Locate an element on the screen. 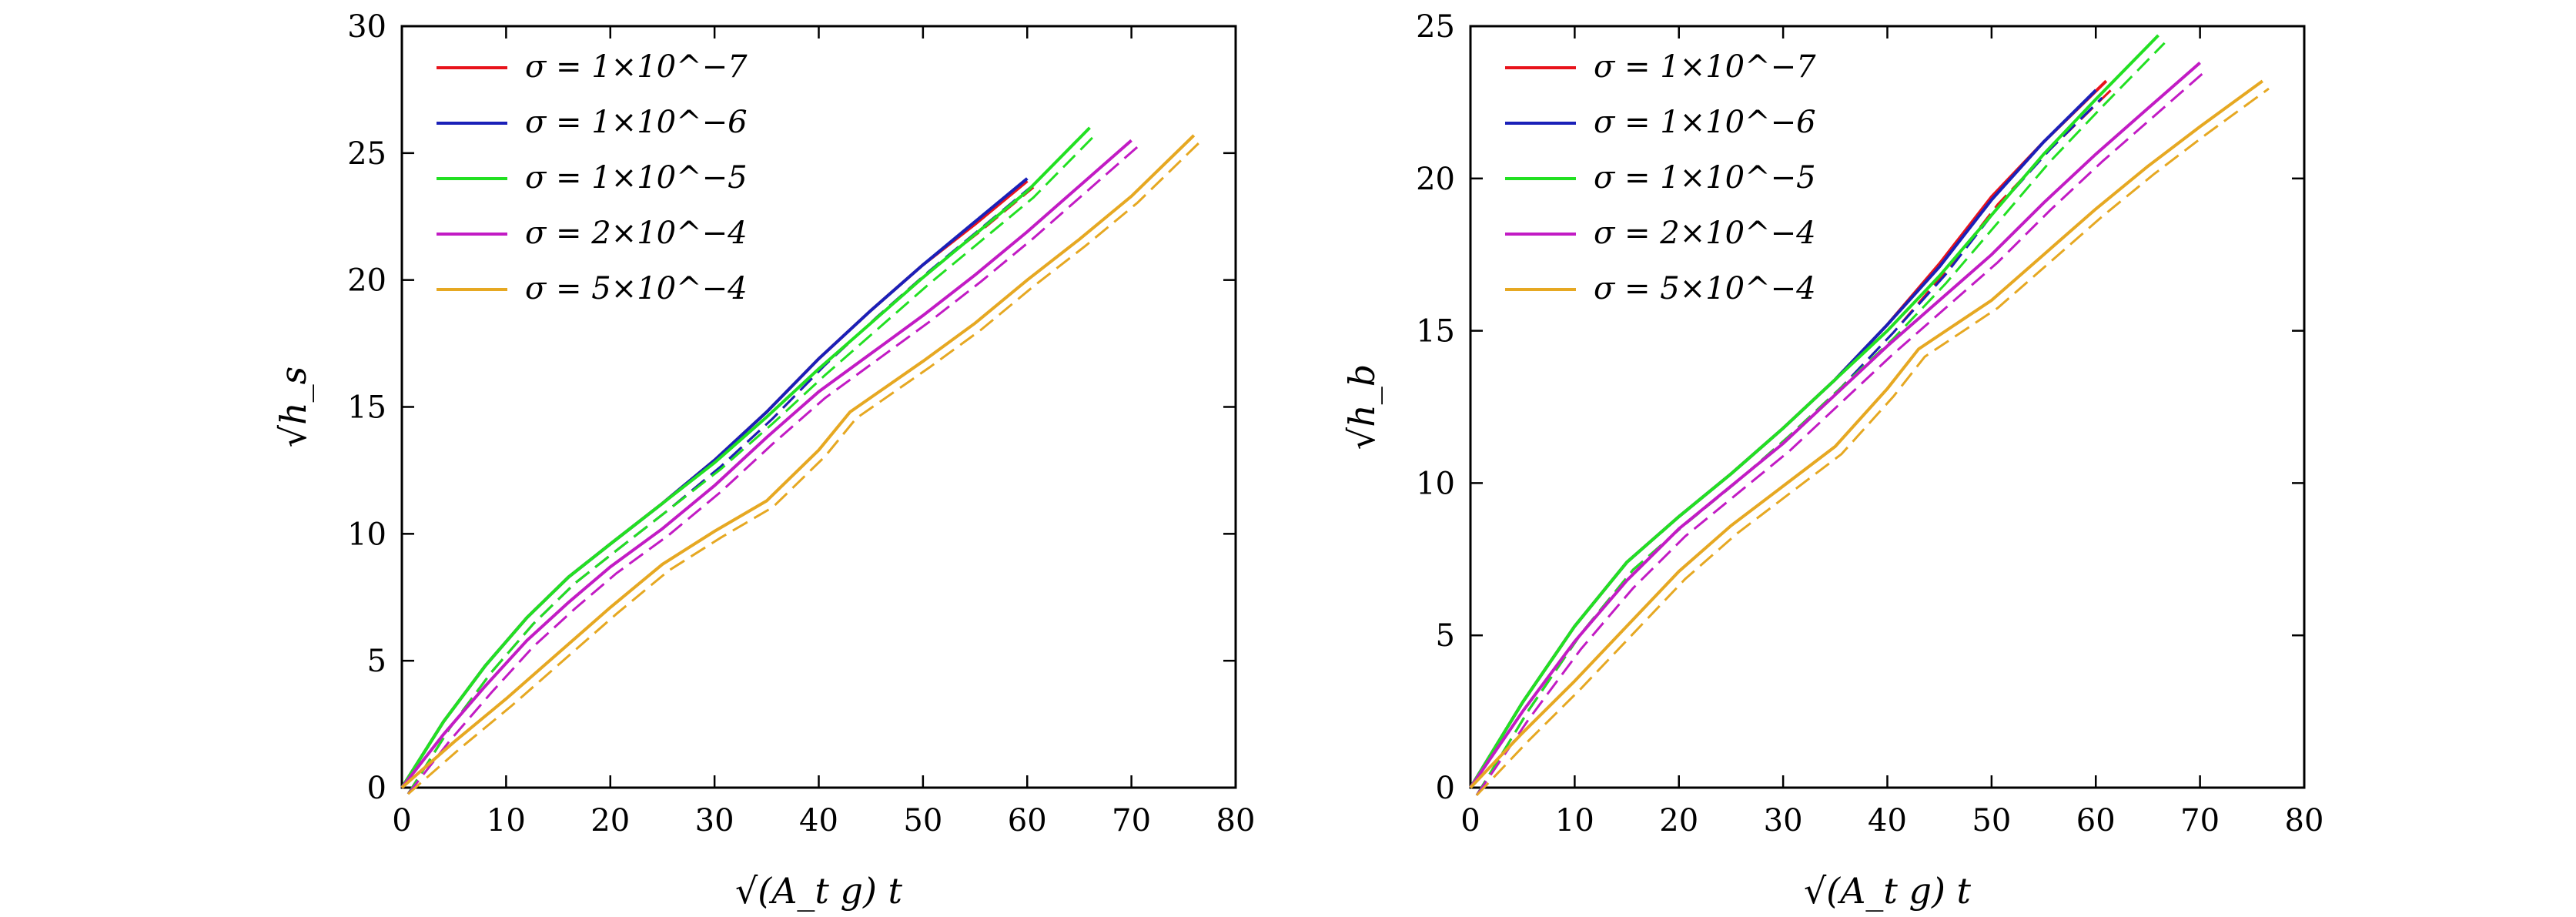 The height and width of the screenshot is (917, 2576). y-tick-label: 30 is located at coordinates (366, 27).